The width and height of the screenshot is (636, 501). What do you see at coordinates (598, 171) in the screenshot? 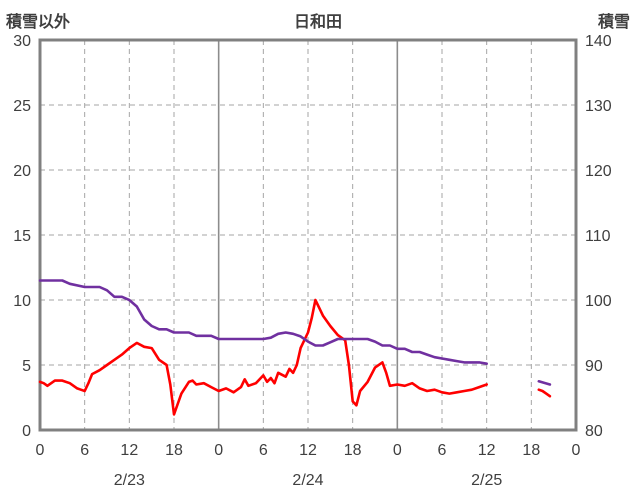
I see `y-right-tick-label: 120` at bounding box center [598, 171].